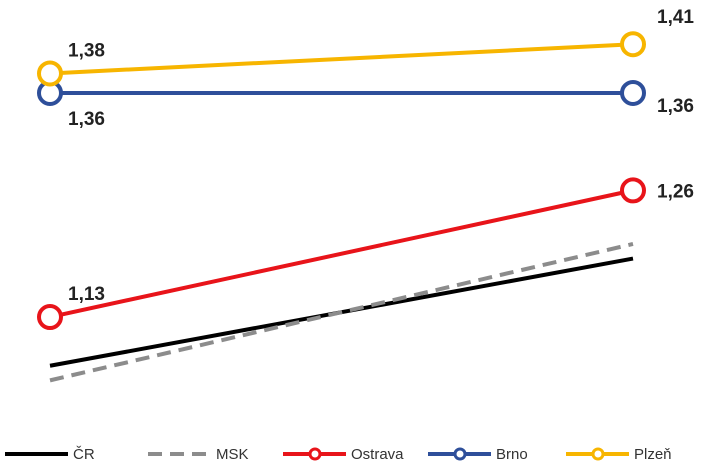  What do you see at coordinates (512, 454) in the screenshot?
I see `legend-label-brno: Brno` at bounding box center [512, 454].